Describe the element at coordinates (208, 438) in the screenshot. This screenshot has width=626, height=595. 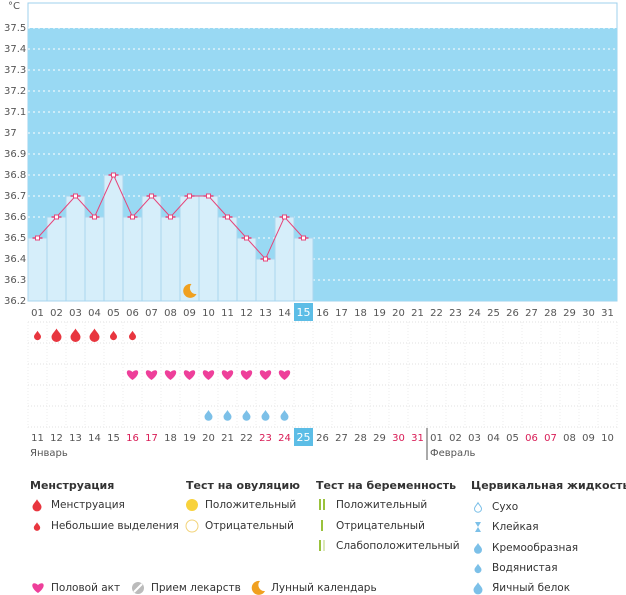
I see `date-label: 20` at that location.